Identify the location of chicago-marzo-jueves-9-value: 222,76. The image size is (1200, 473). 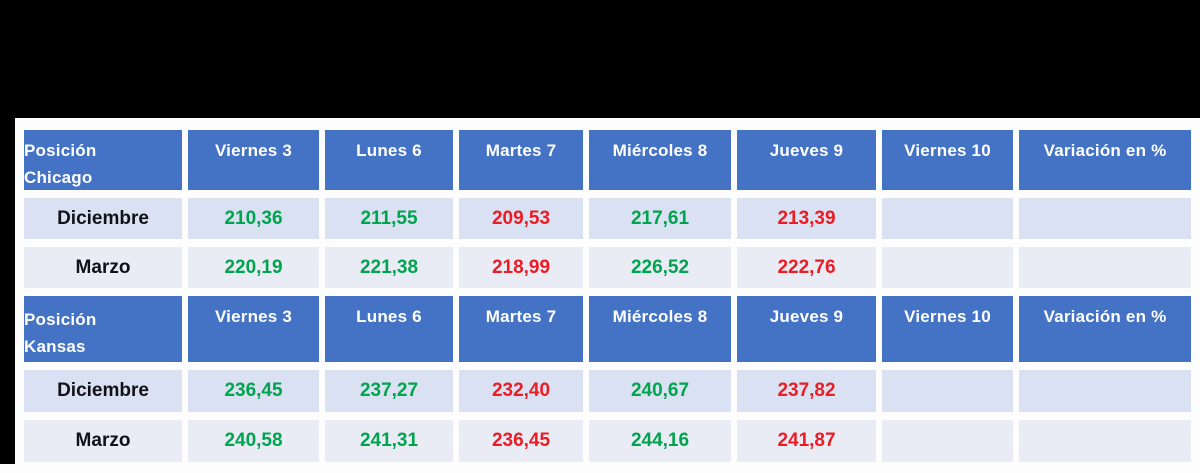
(806, 267).